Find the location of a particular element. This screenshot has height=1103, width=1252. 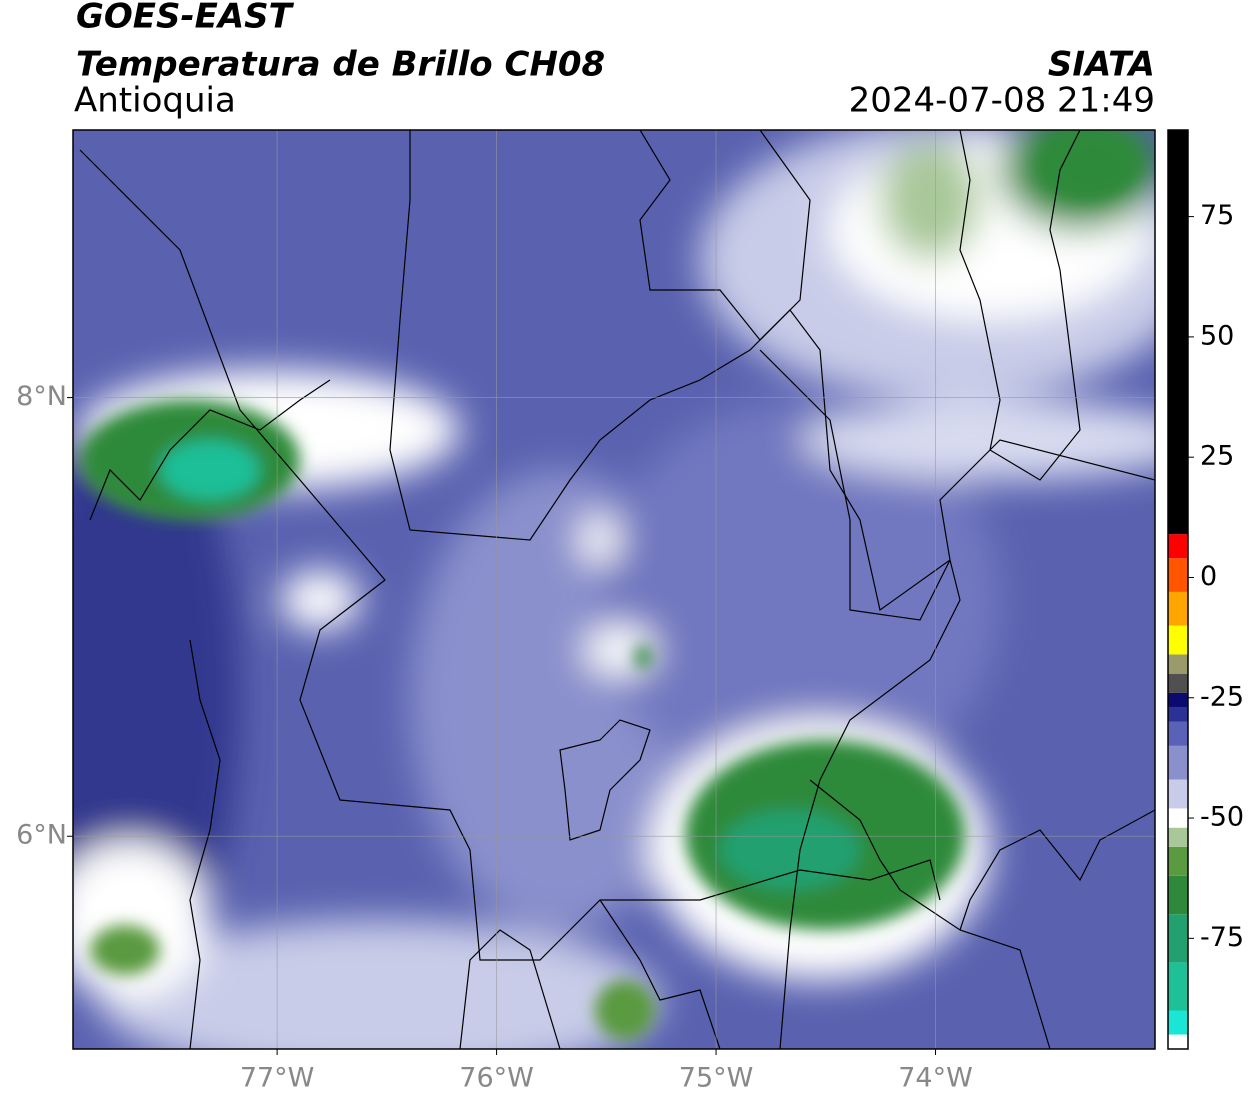

colorbar is located at coordinates (1181, 589).